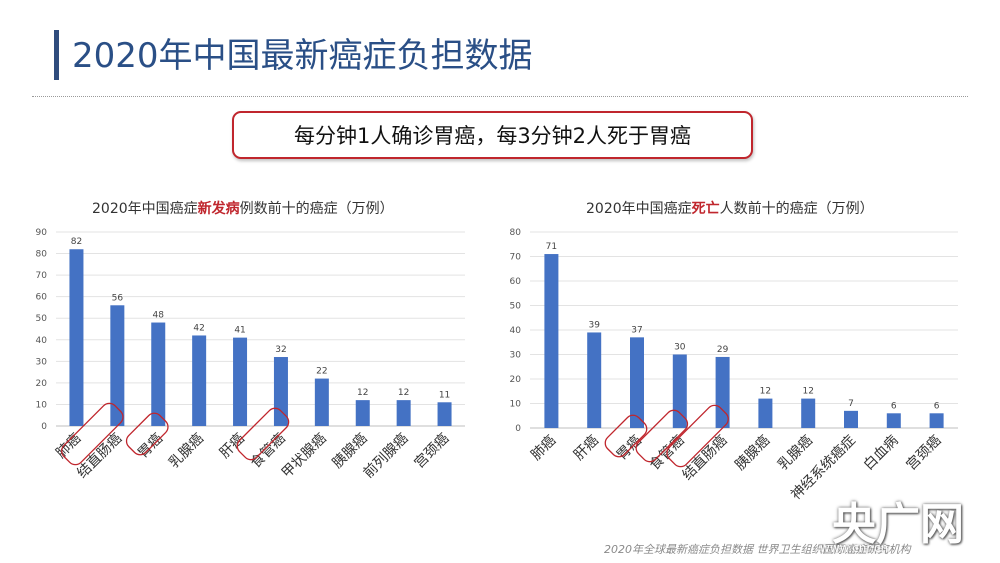 This screenshot has height=563, width=1000. I want to click on left-y-tick-label: 0, so click(44, 427).